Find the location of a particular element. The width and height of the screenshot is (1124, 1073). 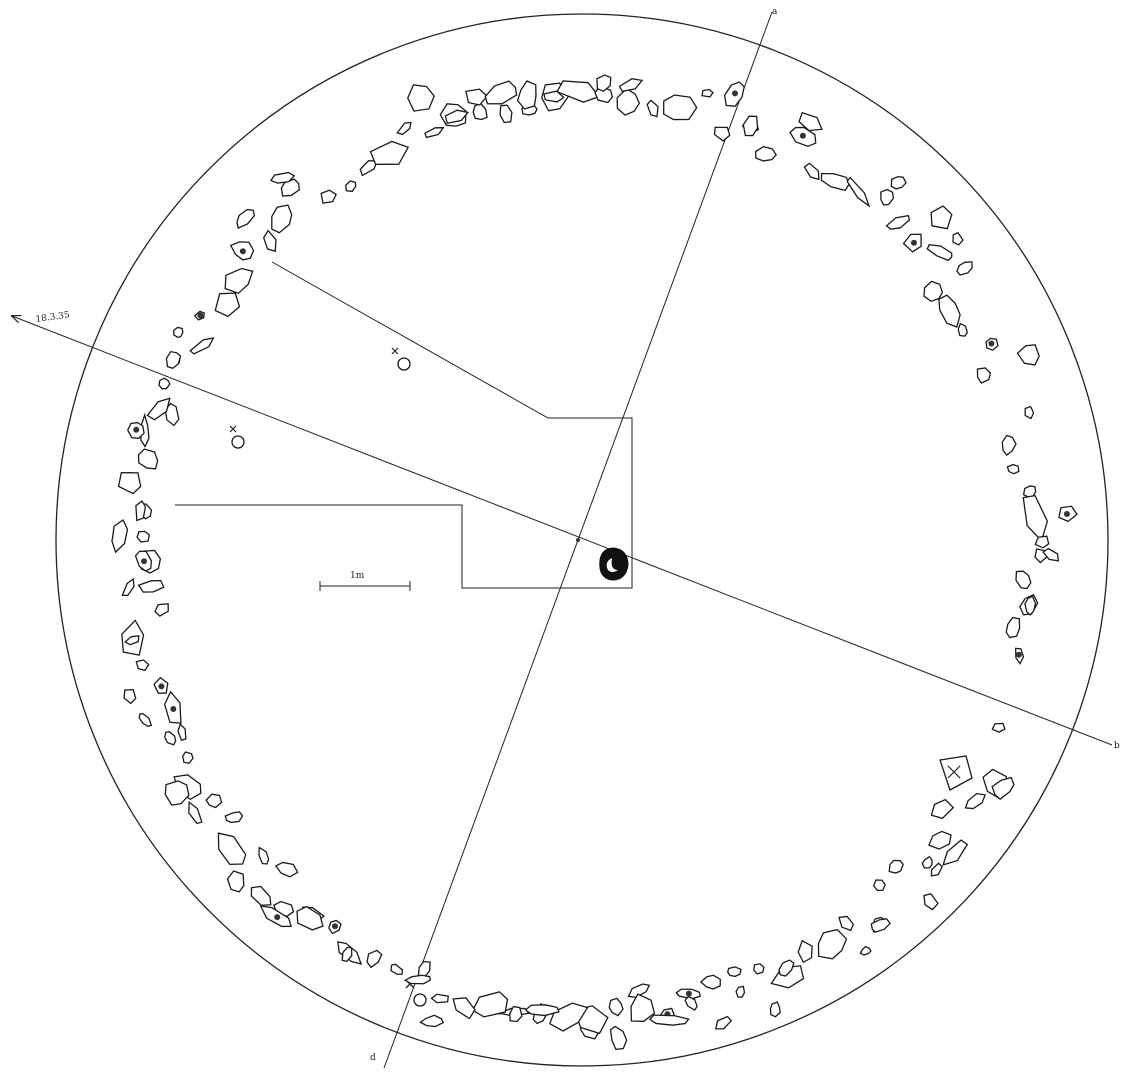

excavation-trench is located at coordinates (404, 425).